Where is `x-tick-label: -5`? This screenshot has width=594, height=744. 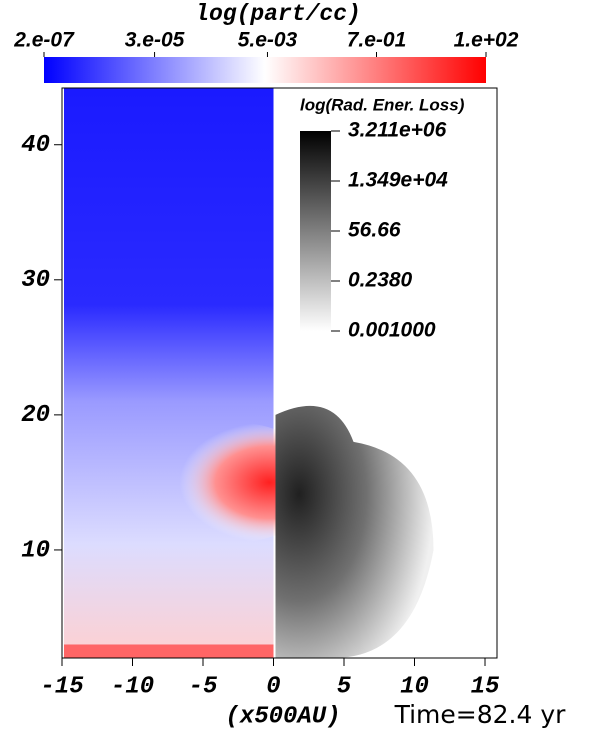
x-tick-label: -5 is located at coordinates (203, 686).